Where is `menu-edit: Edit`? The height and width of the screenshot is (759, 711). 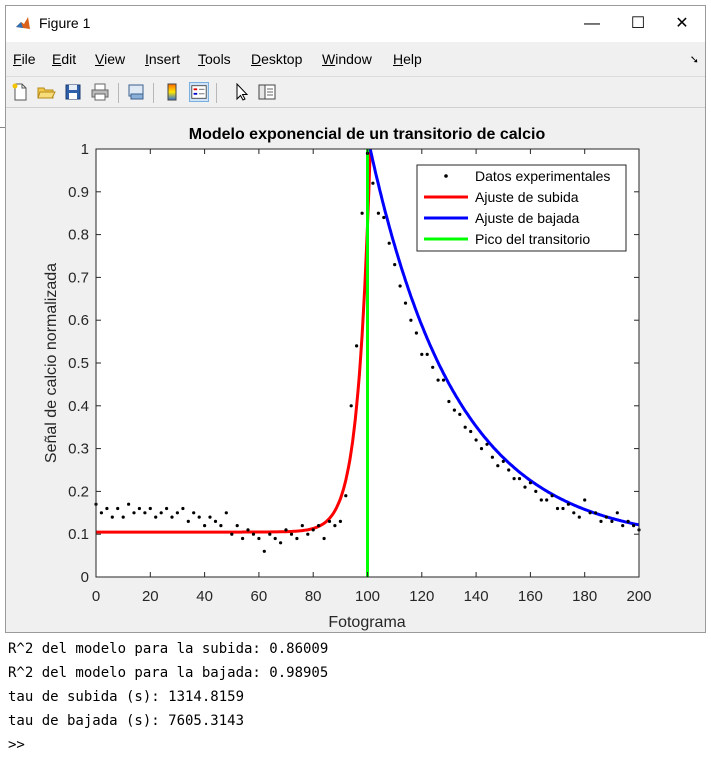 menu-edit: Edit is located at coordinates (64, 59).